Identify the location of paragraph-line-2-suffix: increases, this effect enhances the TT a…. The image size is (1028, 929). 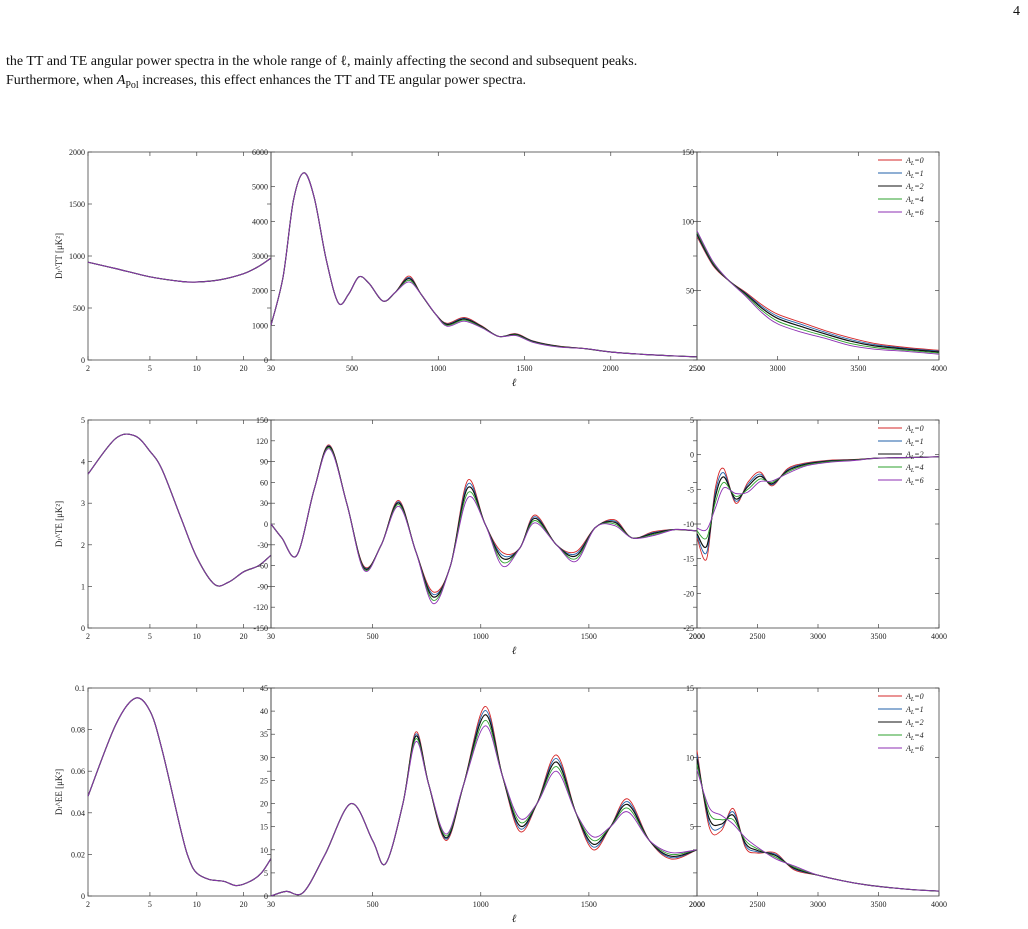
(332, 80).